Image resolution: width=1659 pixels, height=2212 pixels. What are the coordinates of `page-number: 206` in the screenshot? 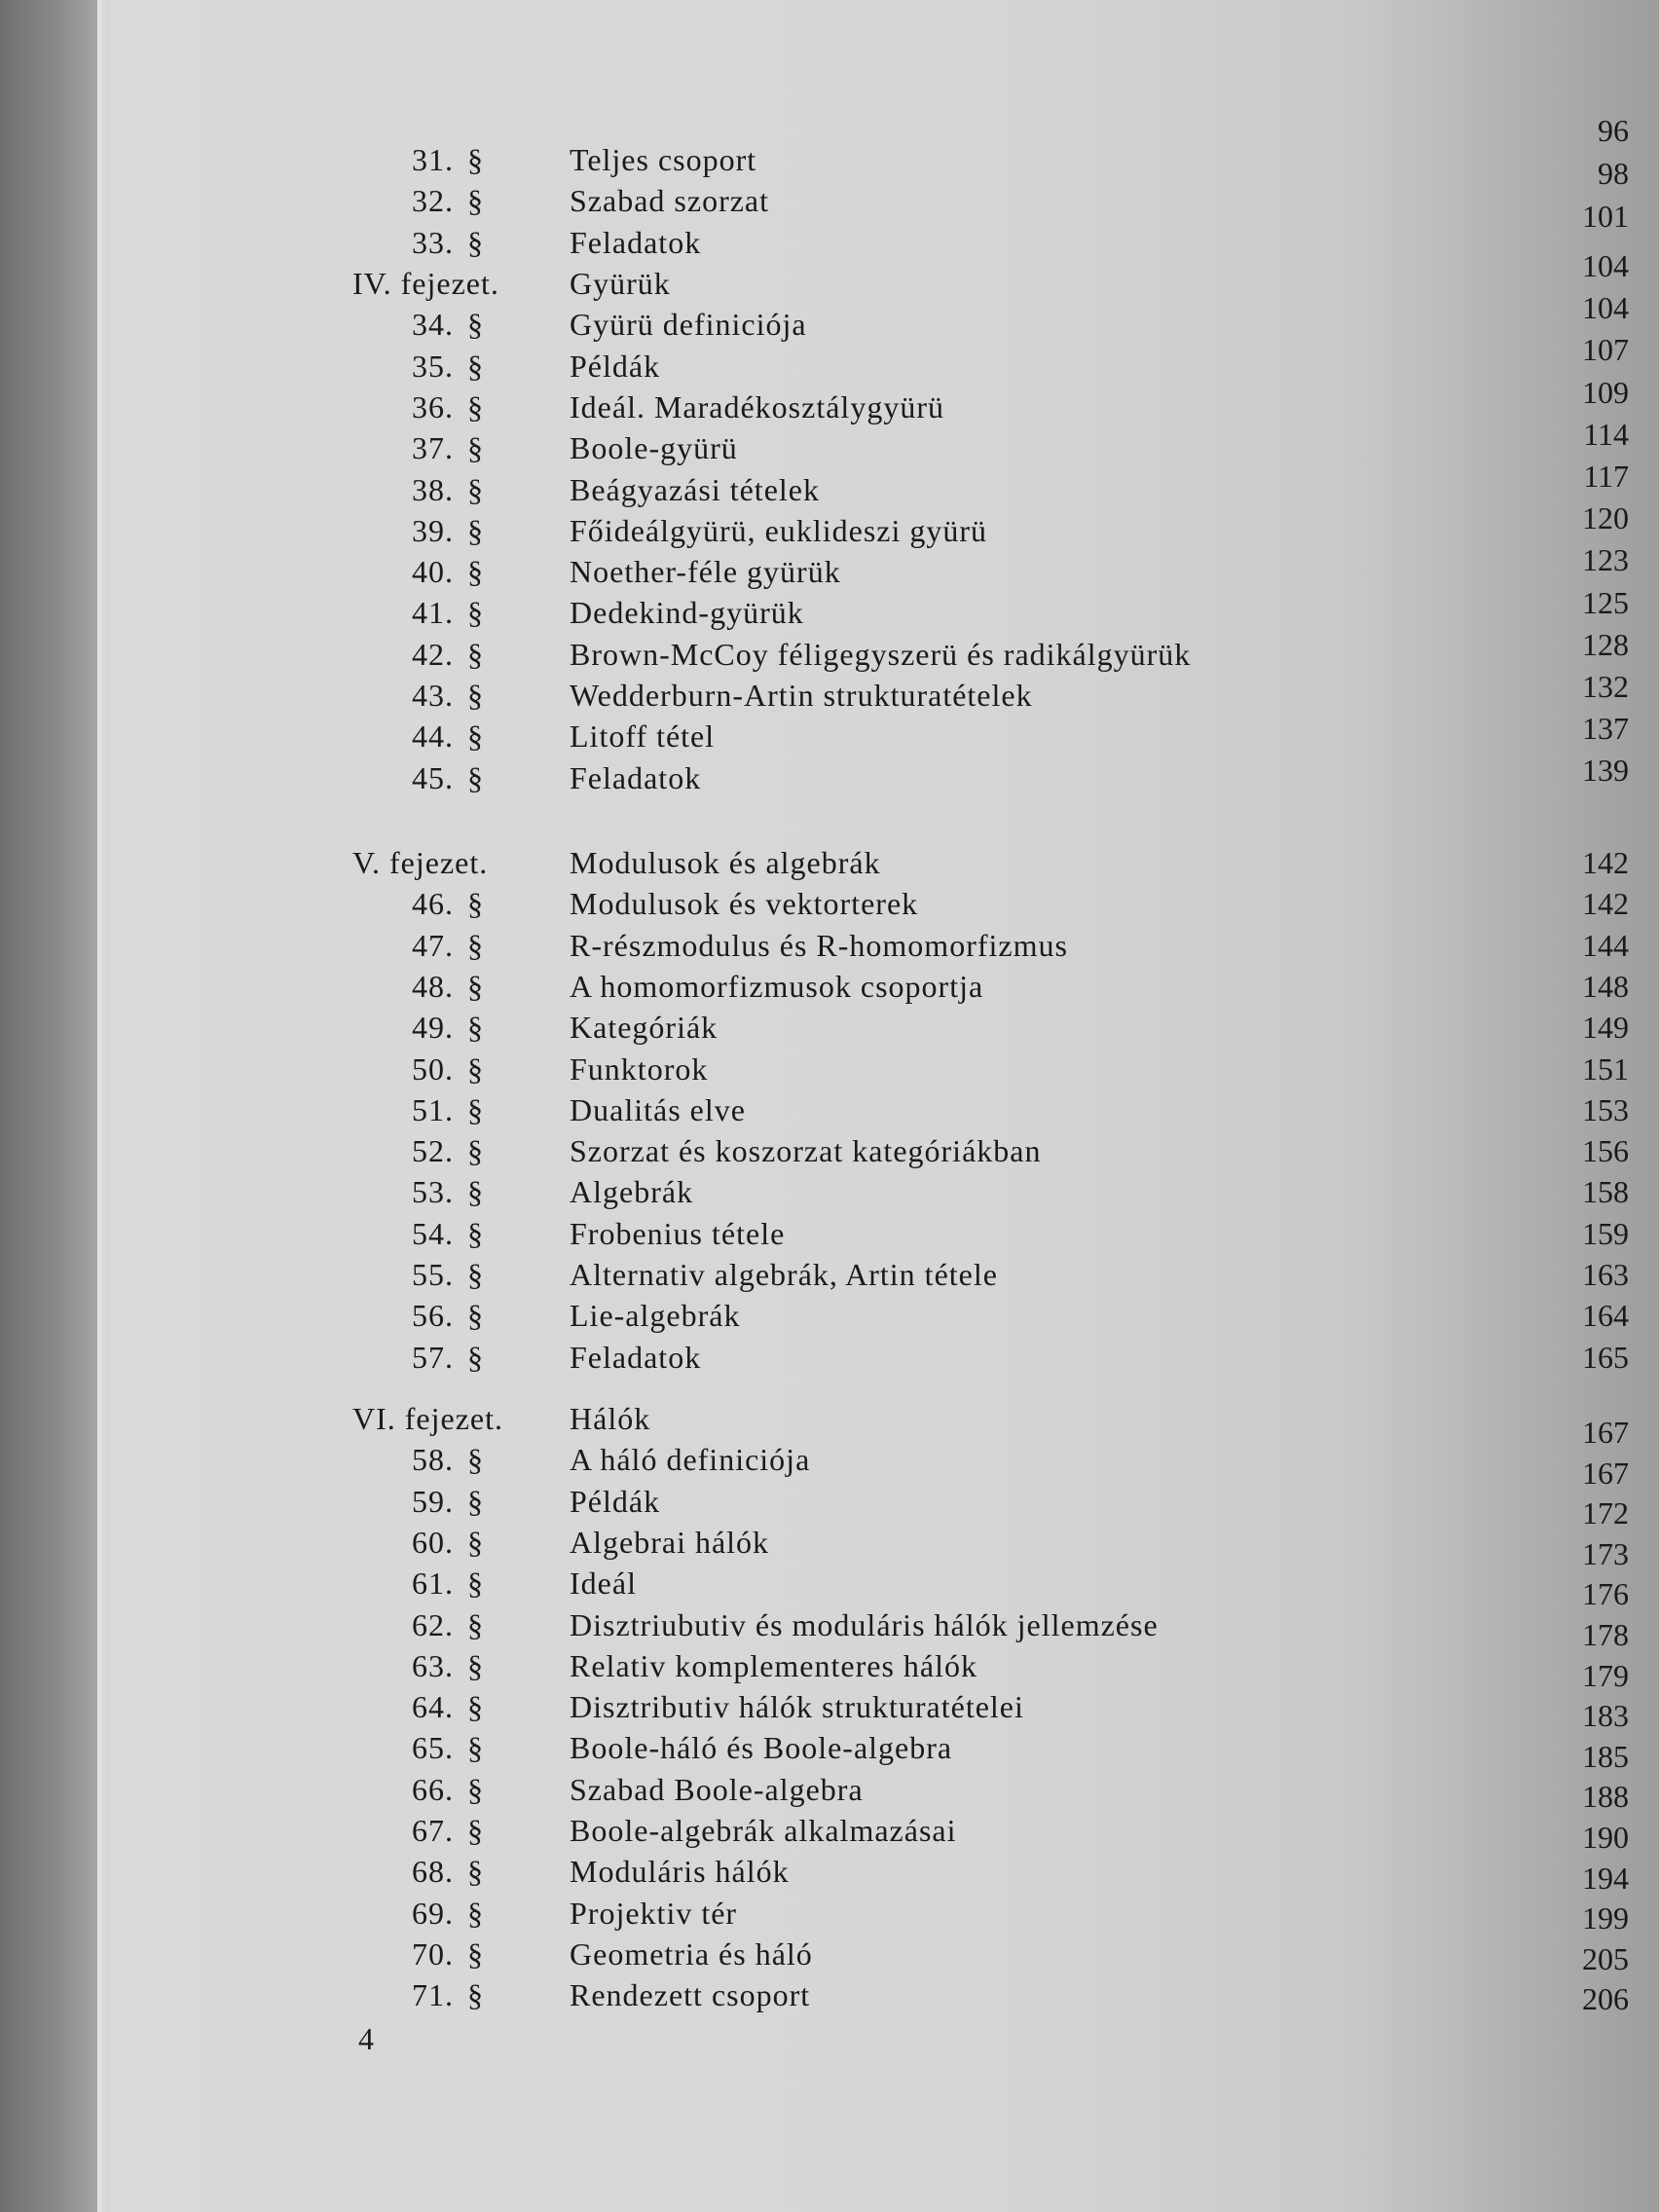 It's located at (1605, 1999).